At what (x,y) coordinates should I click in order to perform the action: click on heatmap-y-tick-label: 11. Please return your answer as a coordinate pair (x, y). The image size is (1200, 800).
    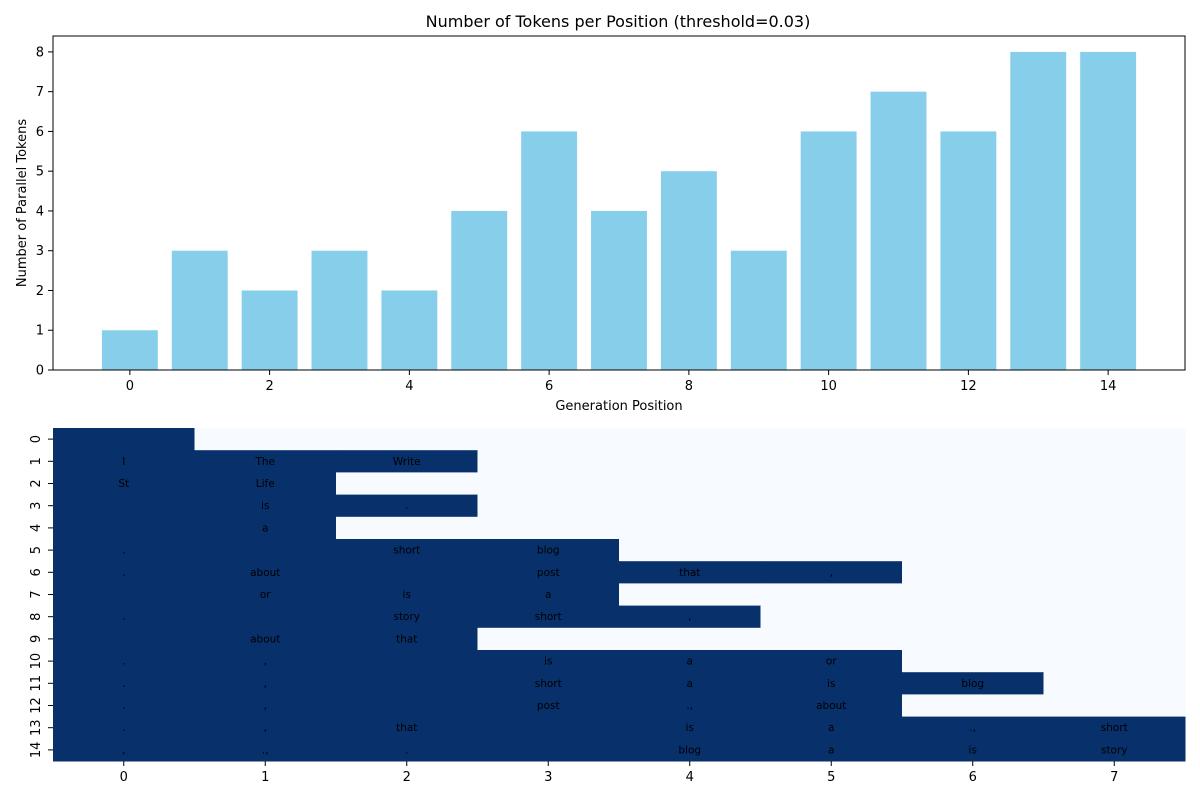
    Looking at the image, I should click on (36, 683).